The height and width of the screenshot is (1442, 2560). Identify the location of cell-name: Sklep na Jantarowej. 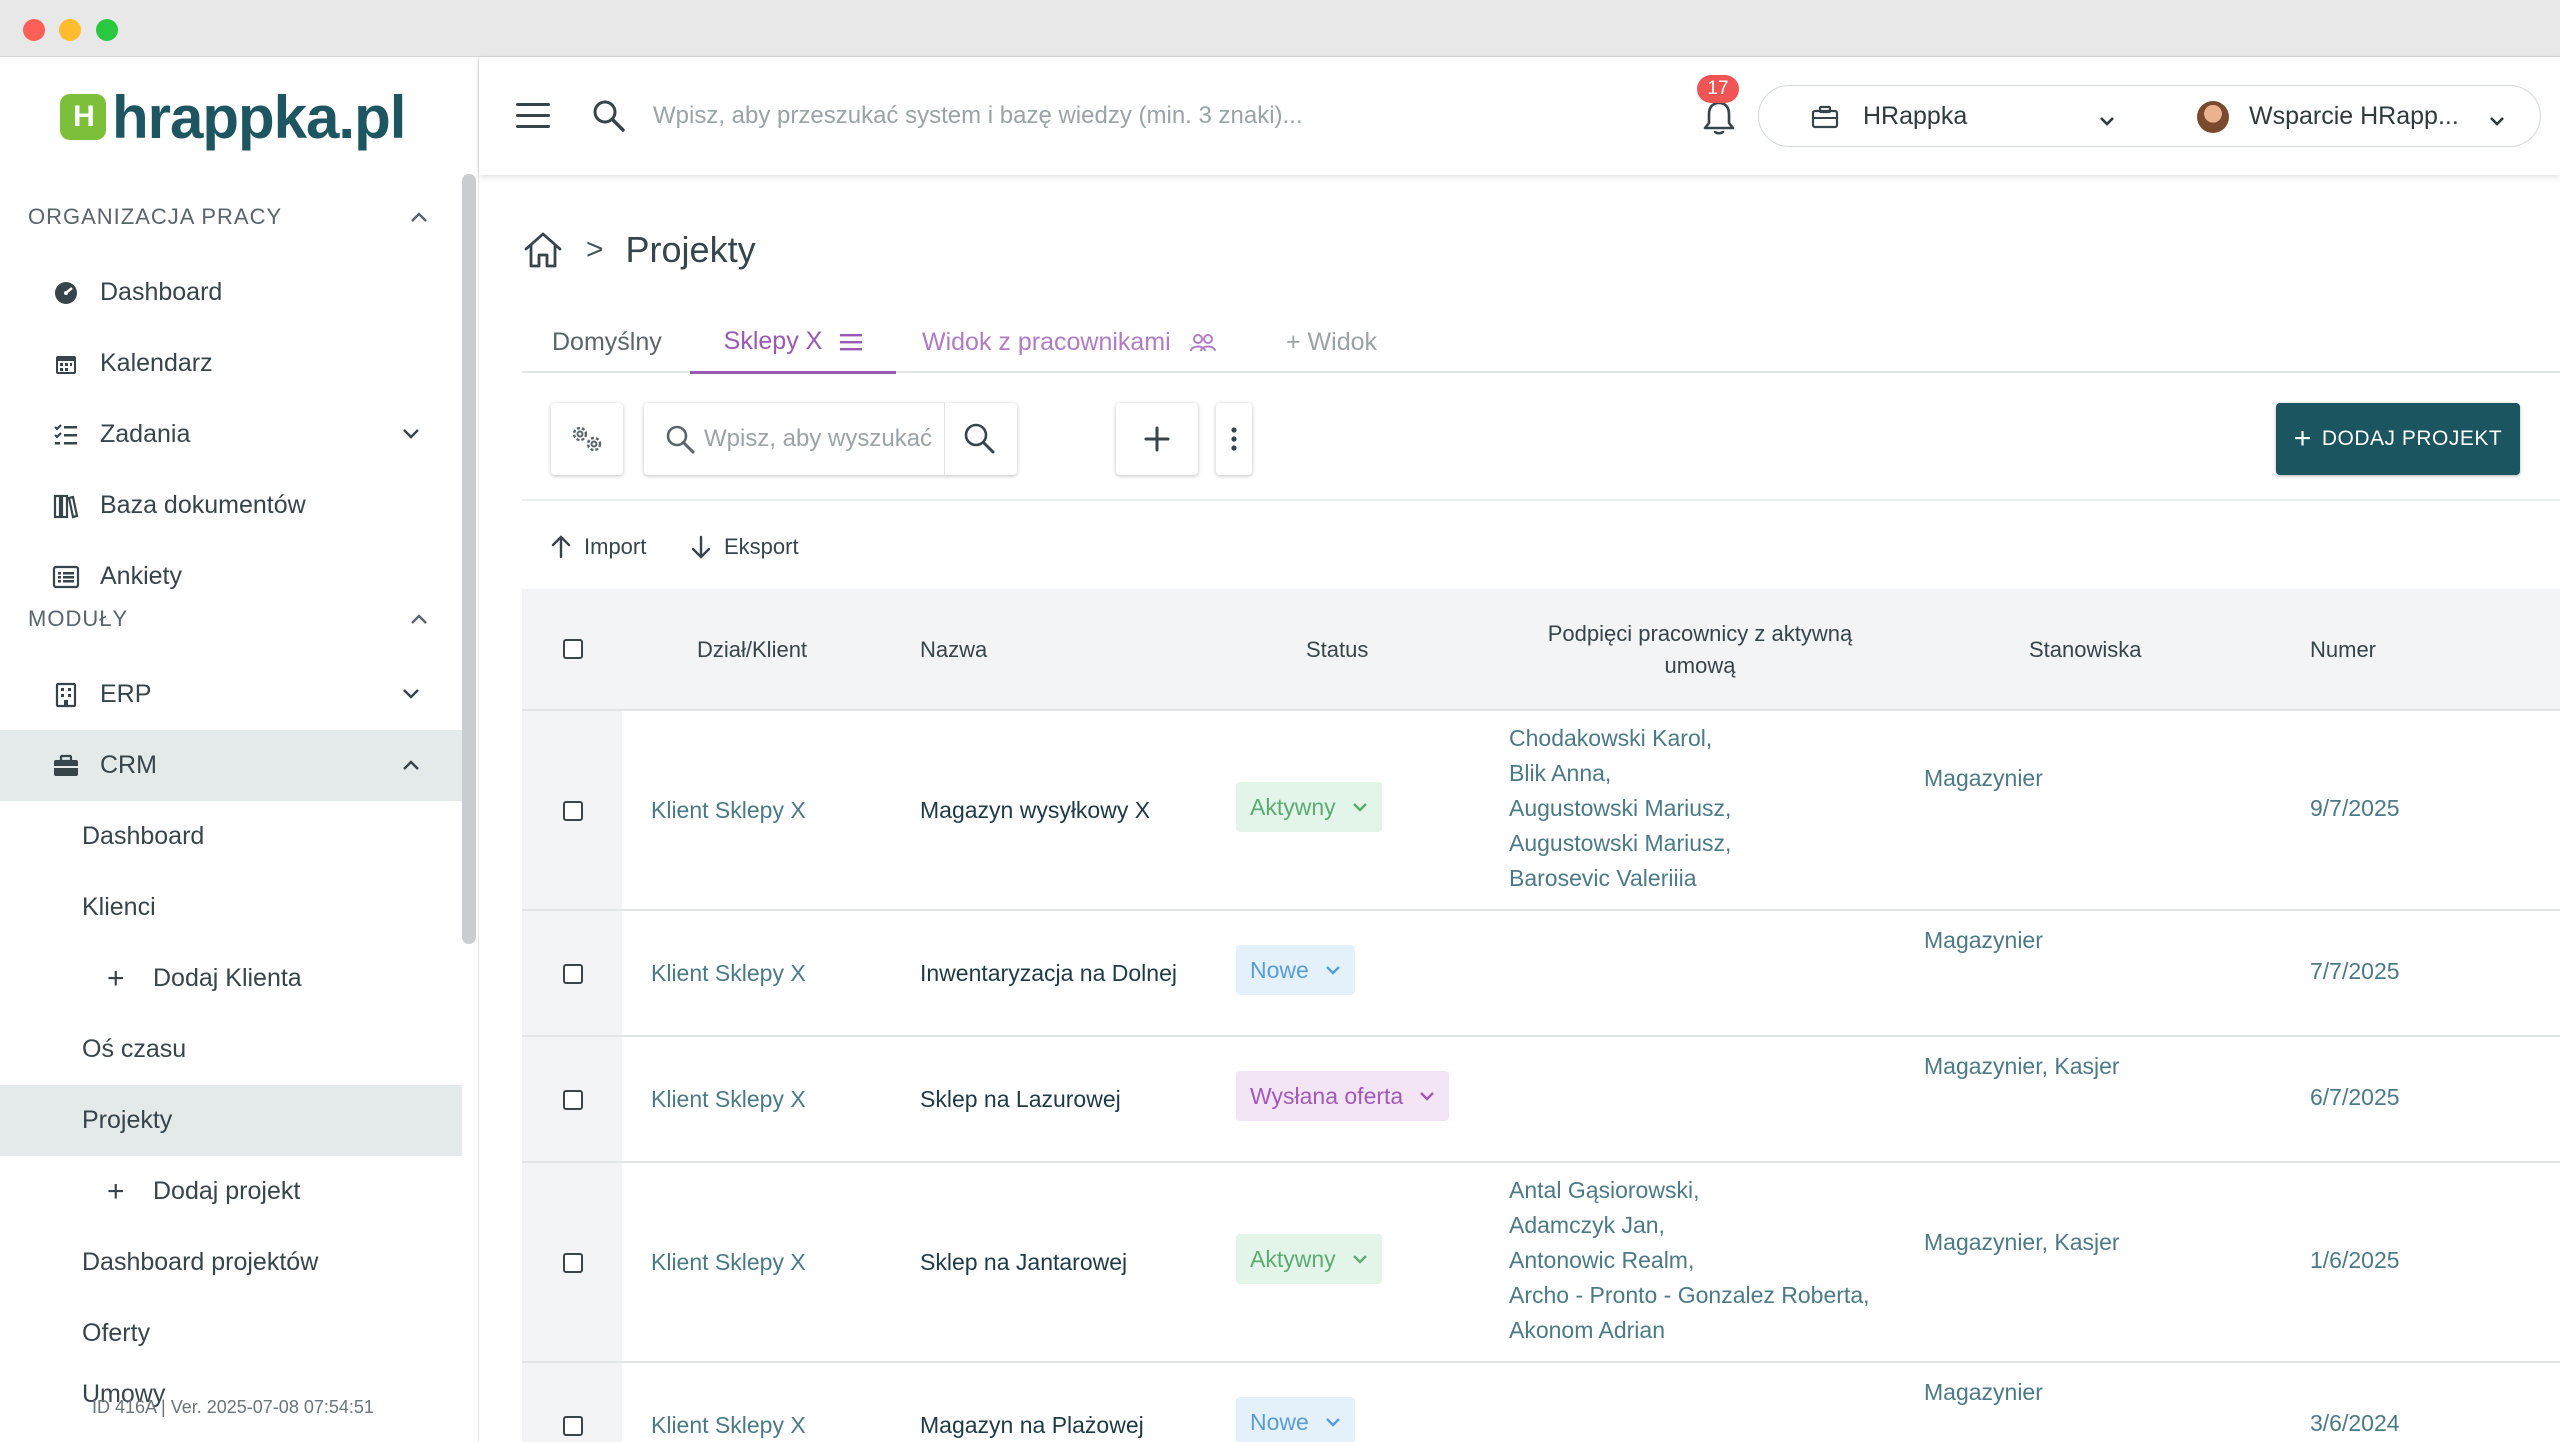
(1024, 1262).